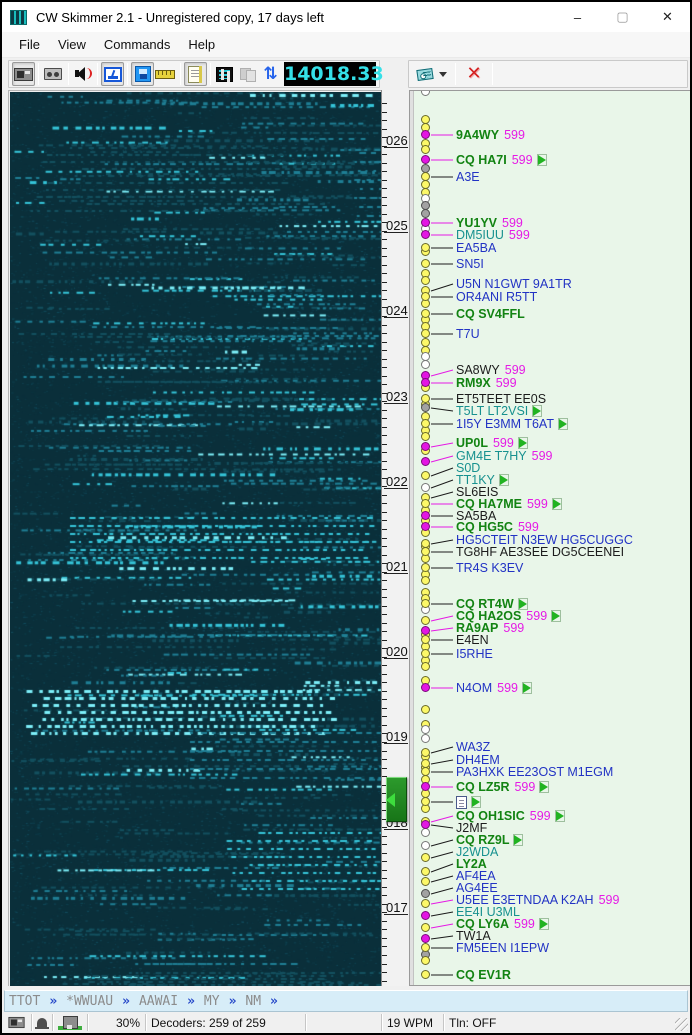 The height and width of the screenshot is (1035, 692). I want to click on spot-row: AF4EA, so click(476, 876).